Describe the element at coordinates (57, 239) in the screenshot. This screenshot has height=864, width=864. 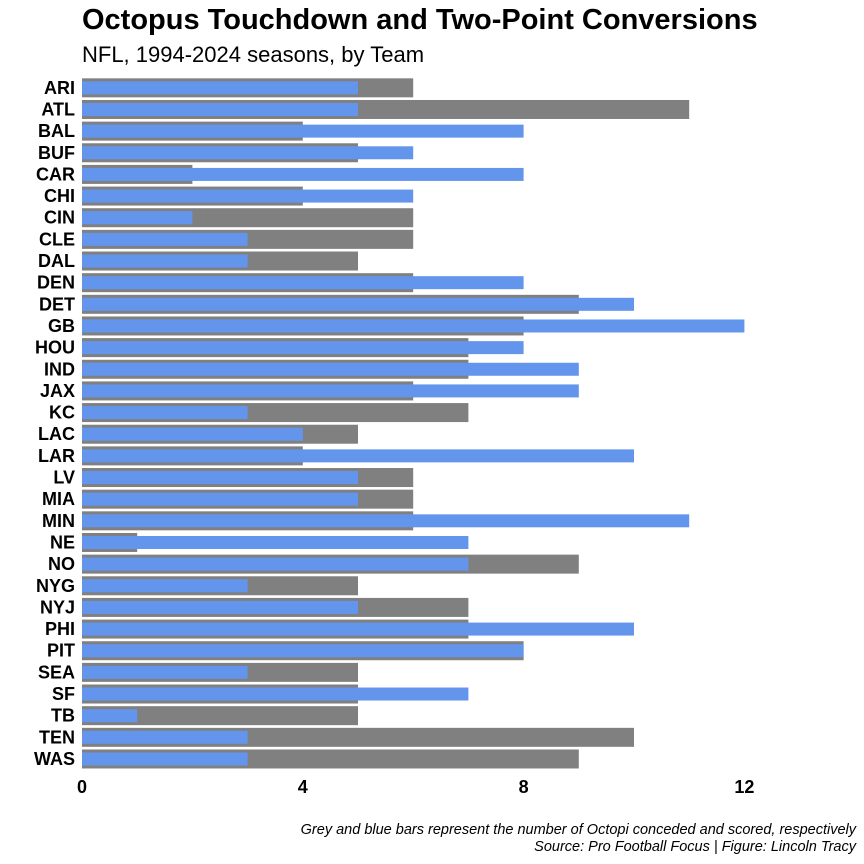
I see `team-label: CLE` at that location.